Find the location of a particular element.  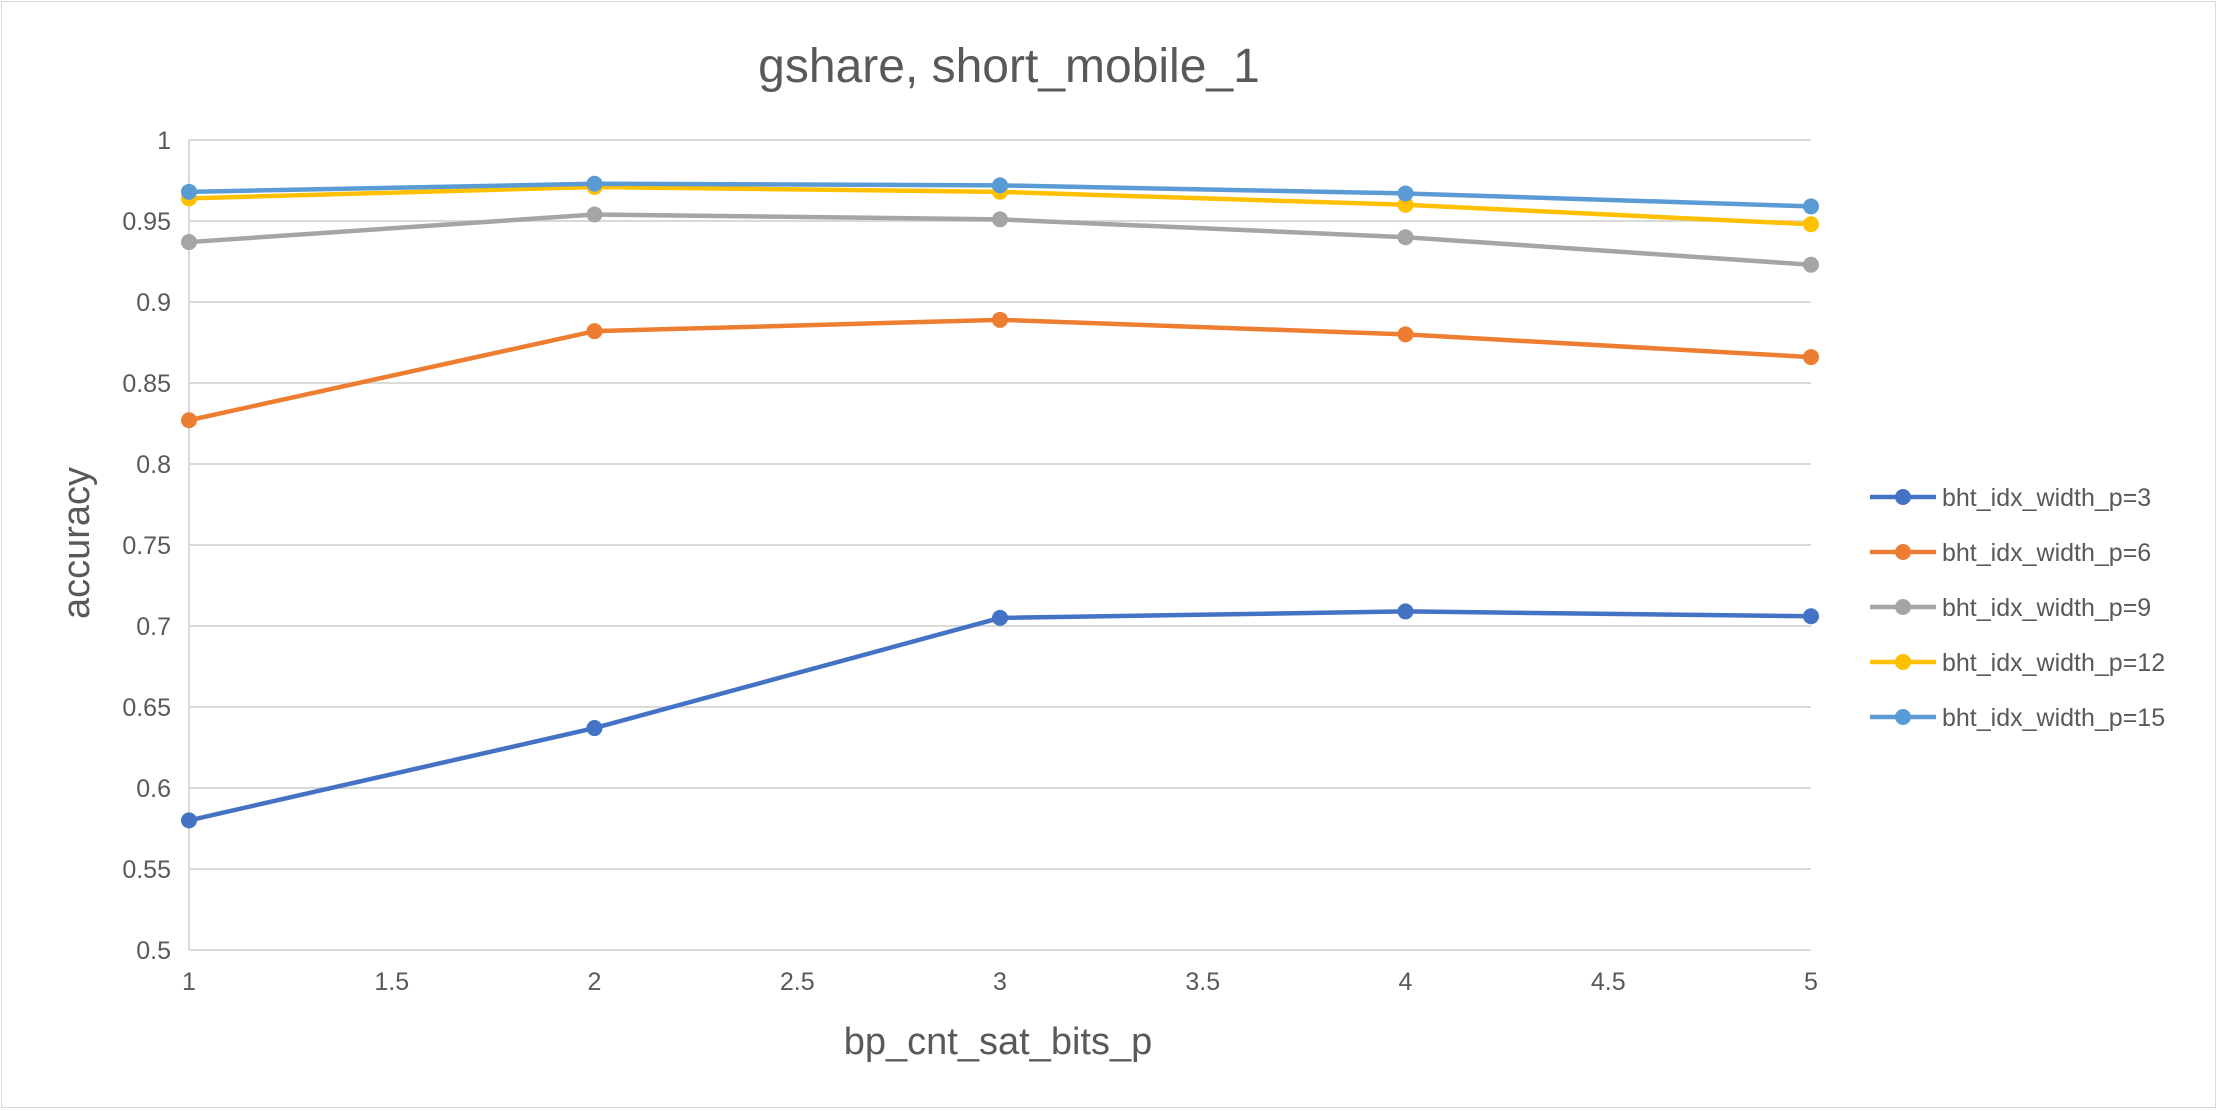

x-tick-label: 5 is located at coordinates (1811, 982).